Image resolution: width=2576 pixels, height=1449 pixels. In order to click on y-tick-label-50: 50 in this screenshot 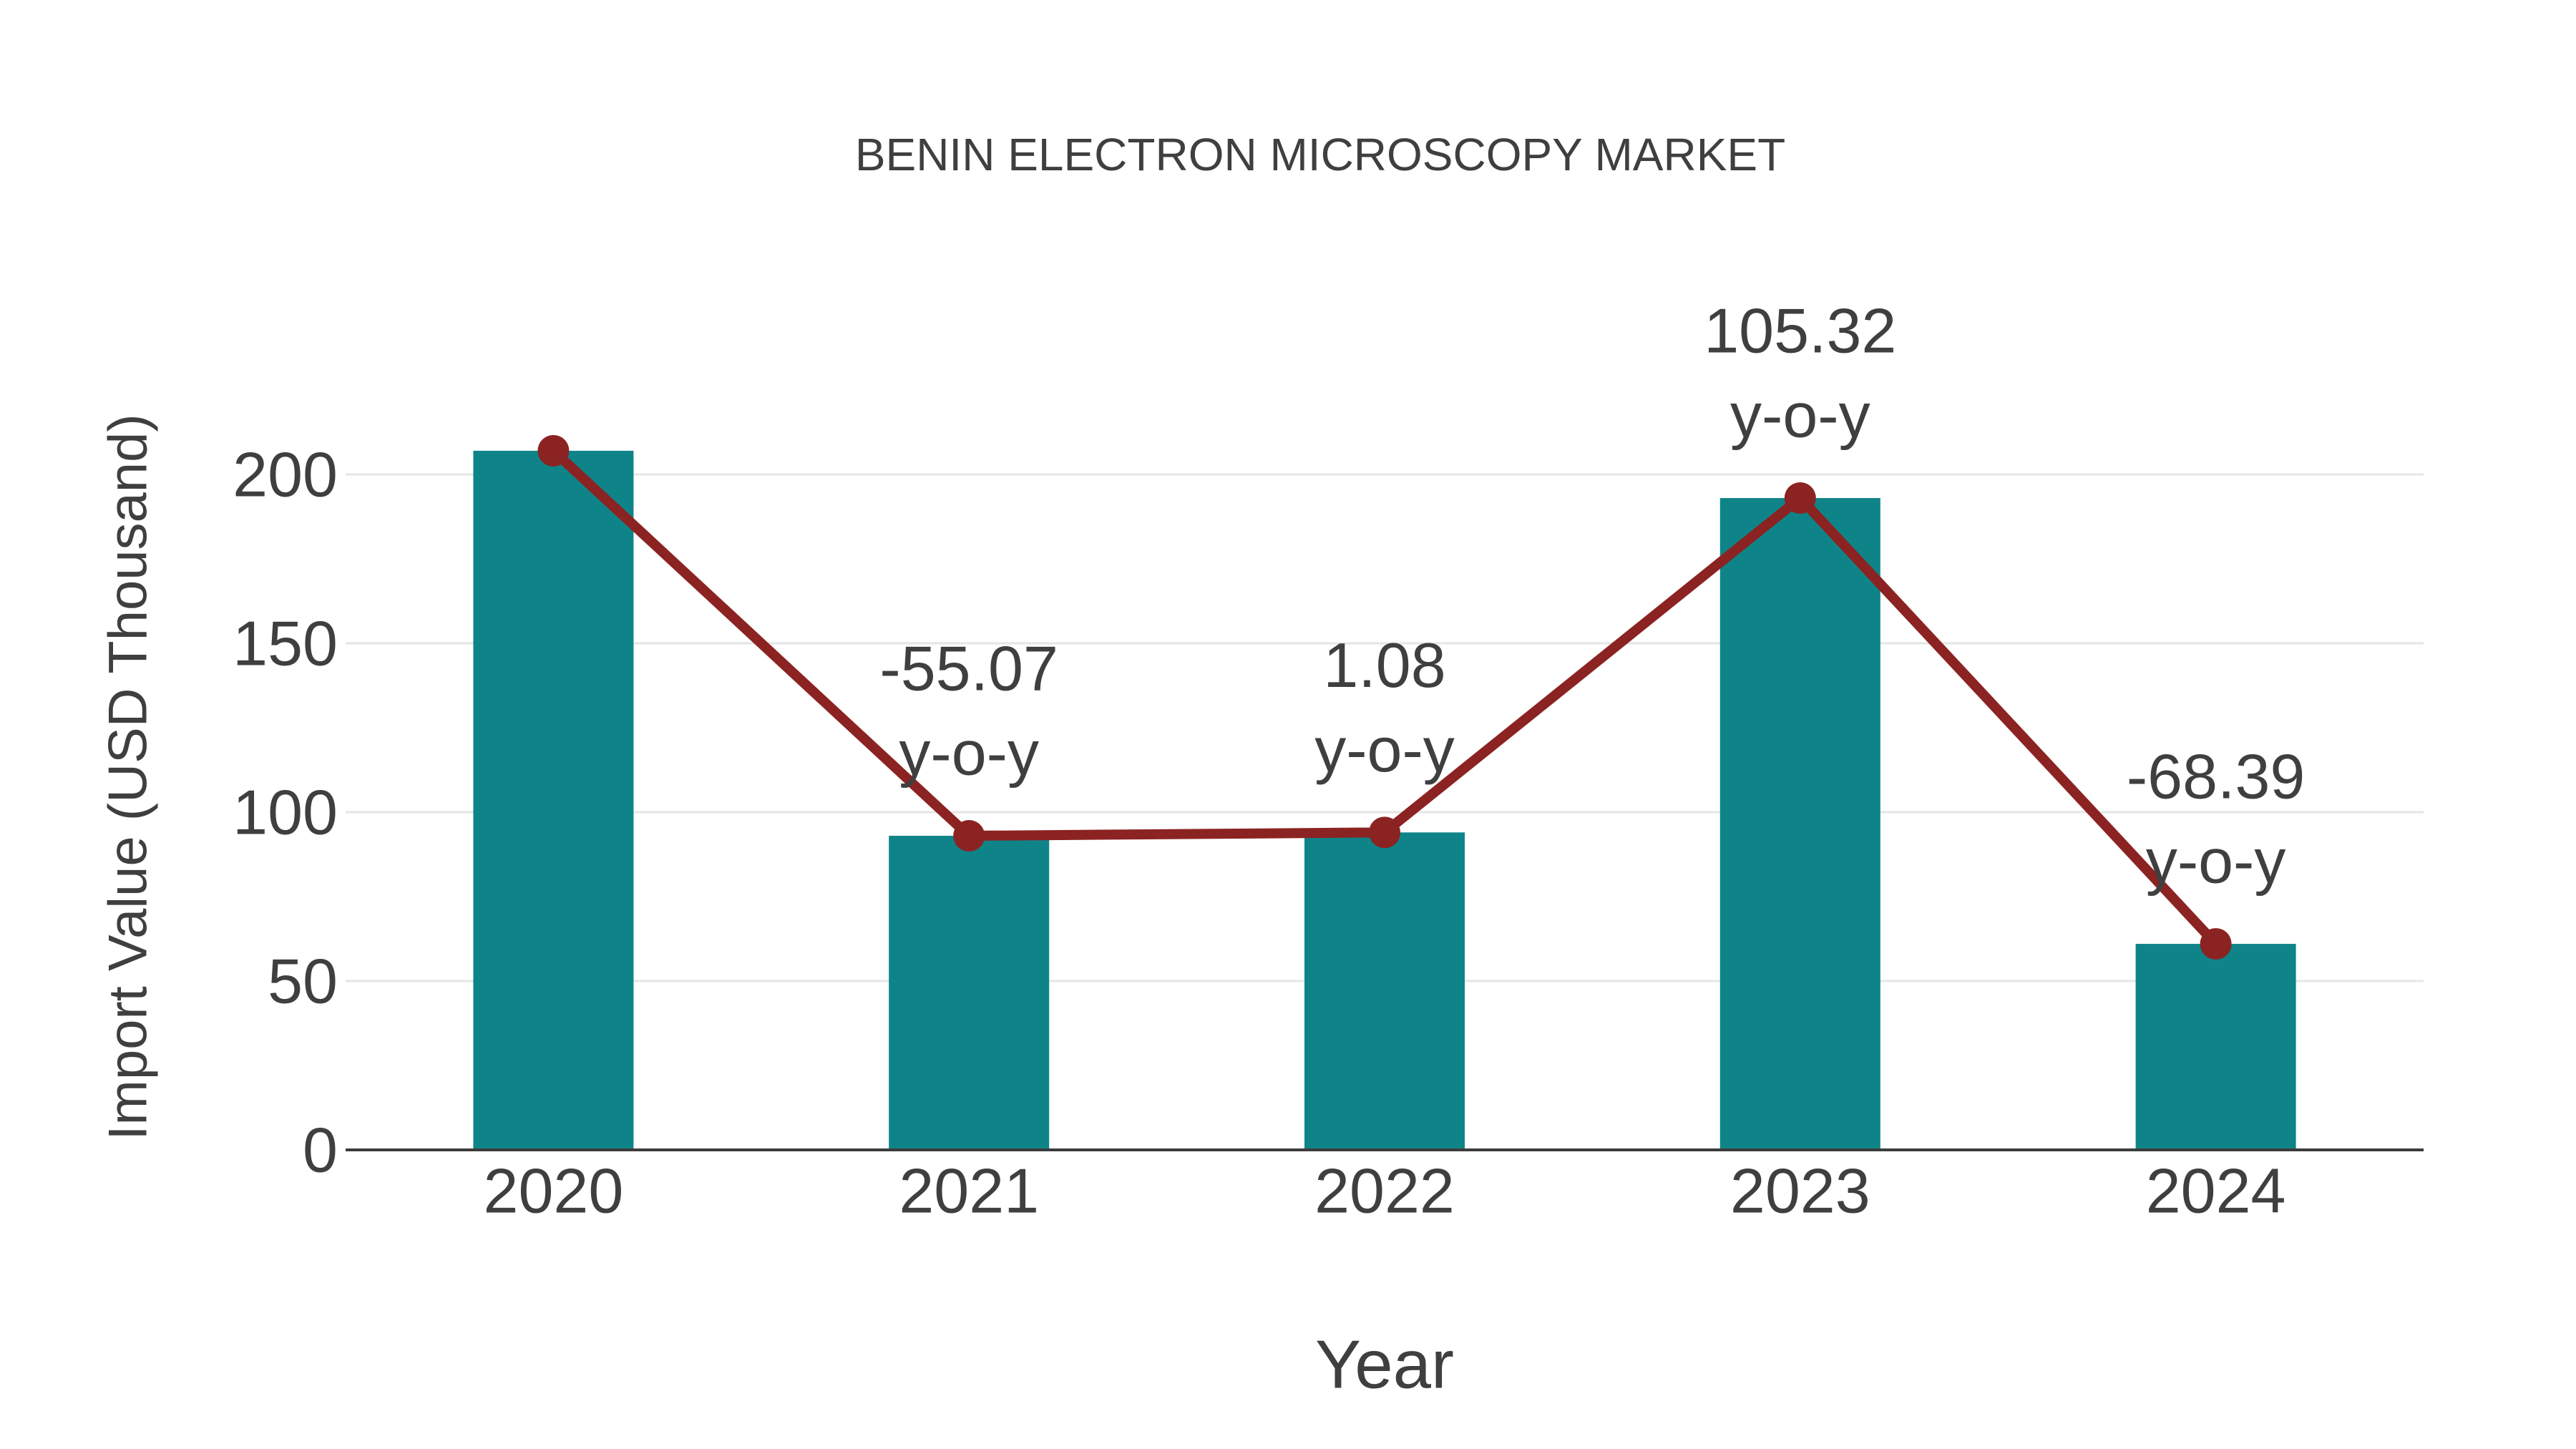, I will do `click(303, 981)`.